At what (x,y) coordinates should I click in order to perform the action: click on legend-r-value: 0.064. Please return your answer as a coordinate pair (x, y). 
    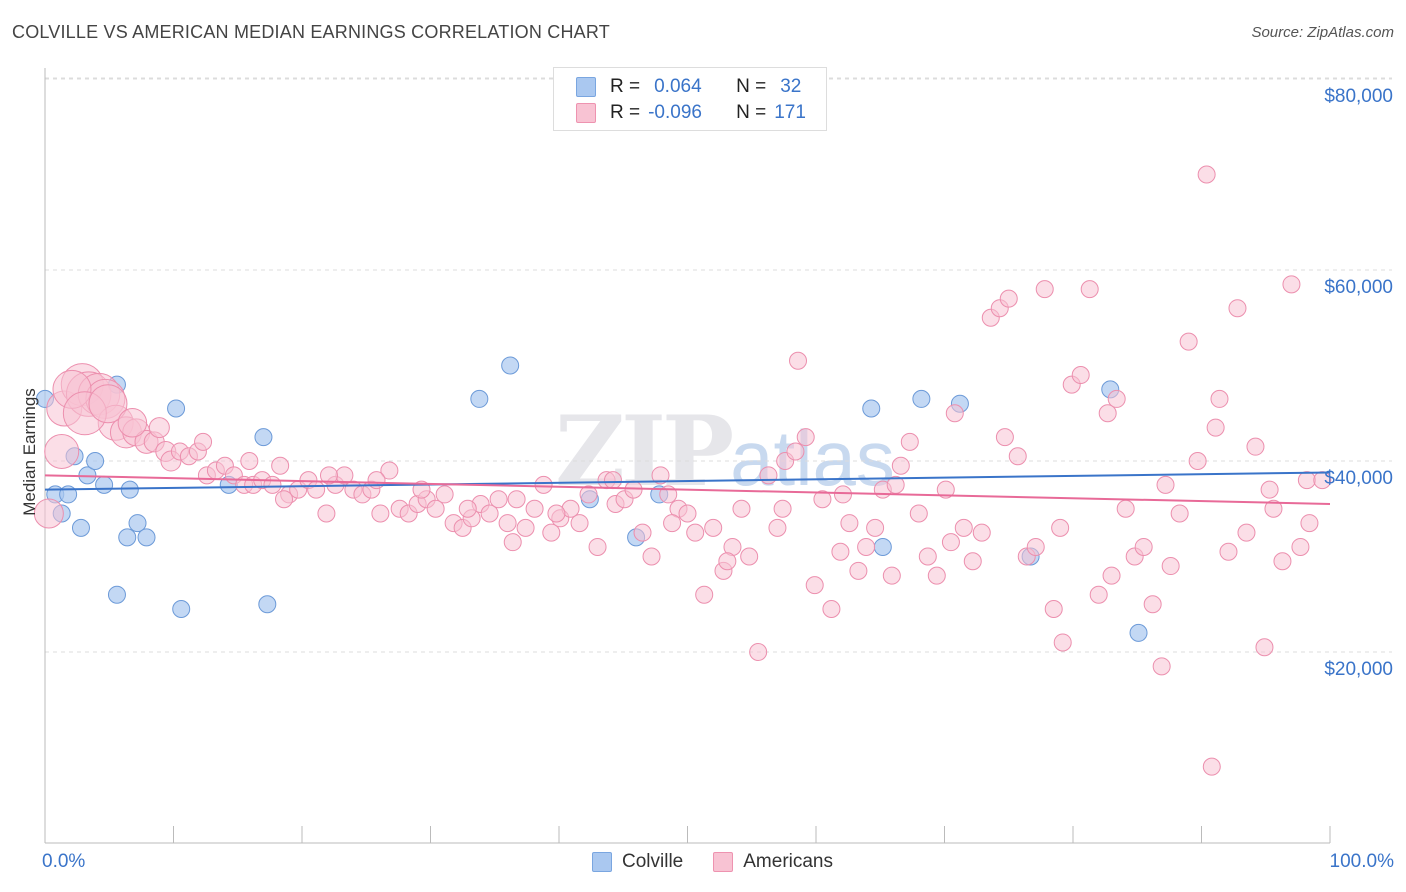
    Looking at the image, I should click on (678, 86).